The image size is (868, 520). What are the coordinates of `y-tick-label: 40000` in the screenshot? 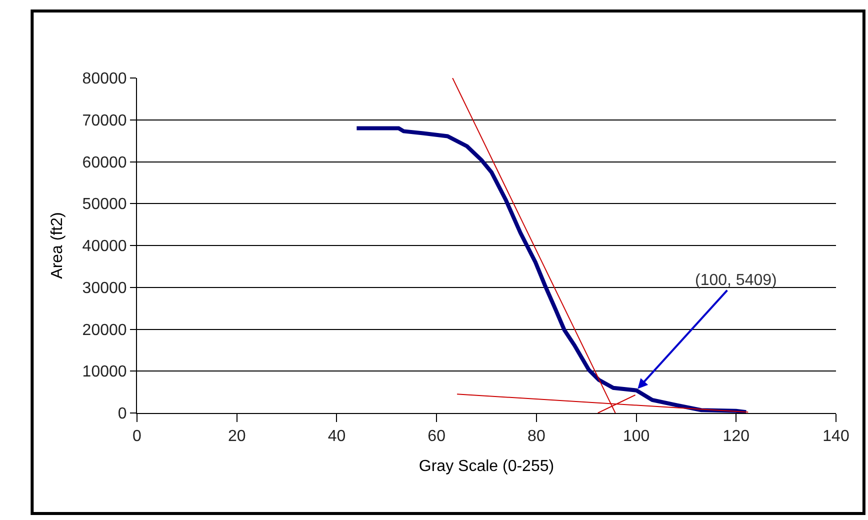 It's located at (104, 247).